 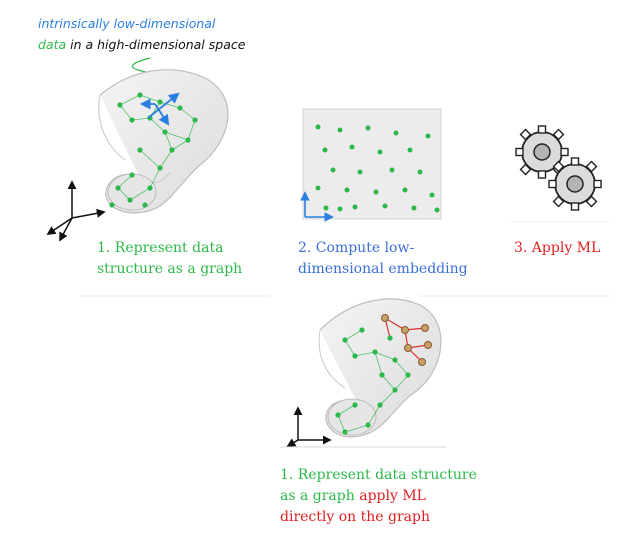 What do you see at coordinates (160, 248) in the screenshot?
I see `step1-line1: 1. Represent data` at bounding box center [160, 248].